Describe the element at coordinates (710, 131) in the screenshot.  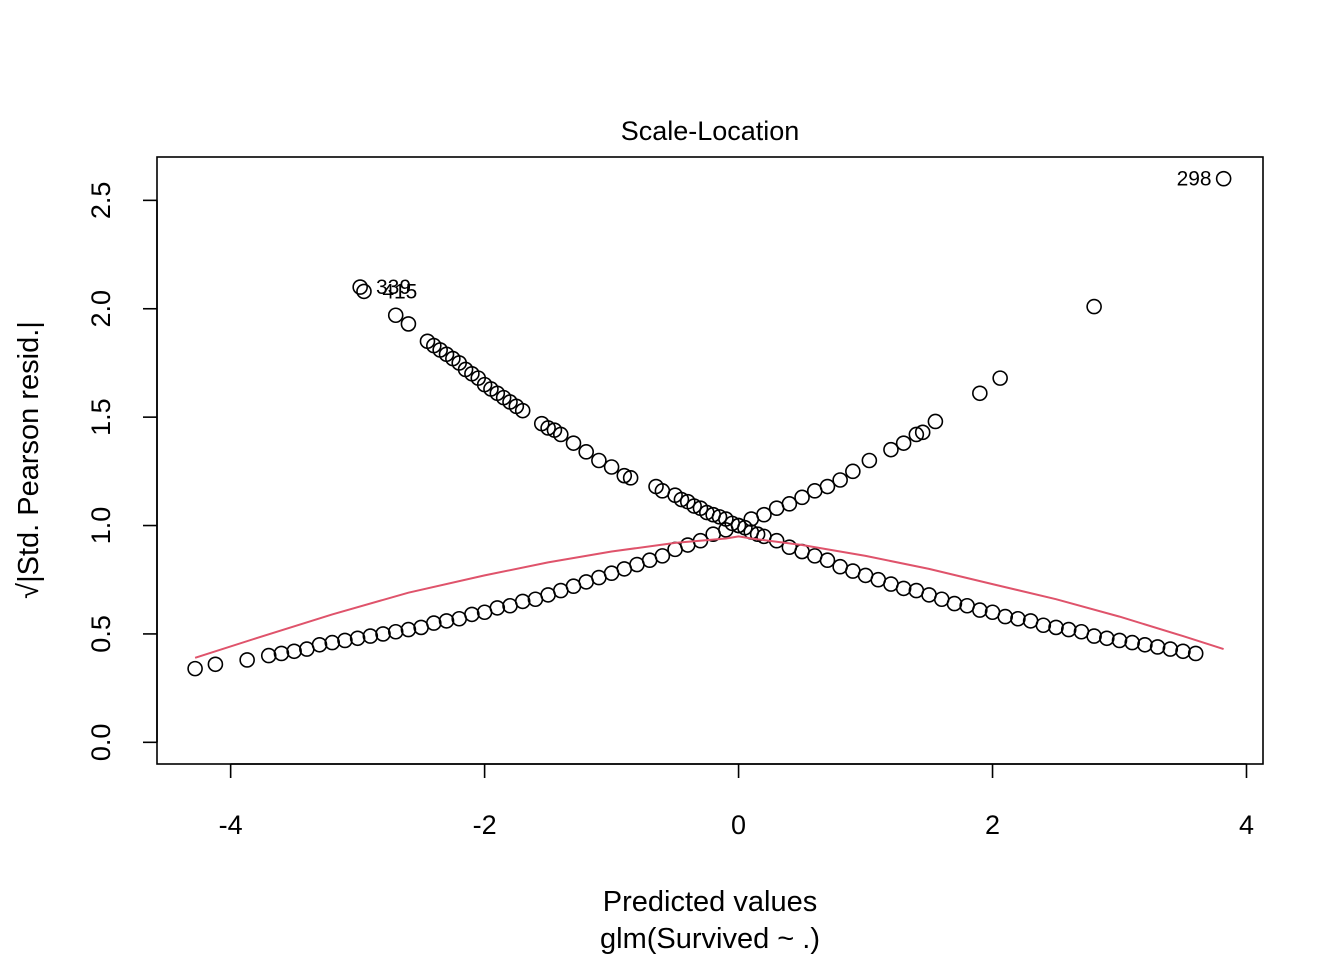
I see `chart-title: Scale-Location` at that location.